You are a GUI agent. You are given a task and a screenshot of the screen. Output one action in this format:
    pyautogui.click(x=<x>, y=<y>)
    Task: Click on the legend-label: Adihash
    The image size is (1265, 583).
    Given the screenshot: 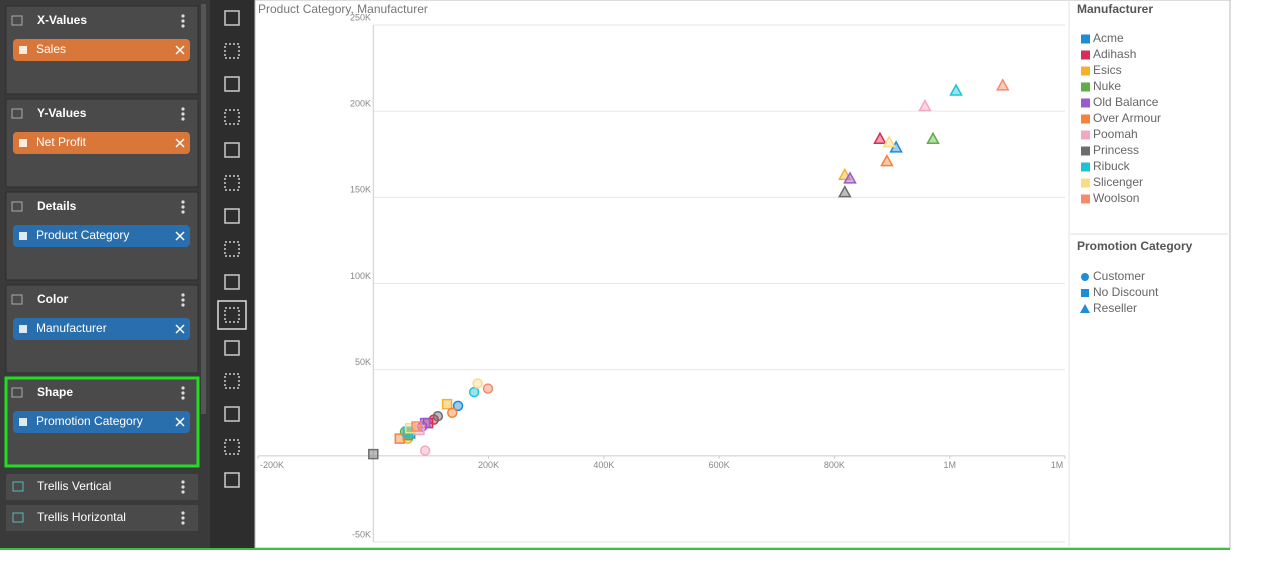 What is the action you would take?
    pyautogui.click(x=1114, y=54)
    